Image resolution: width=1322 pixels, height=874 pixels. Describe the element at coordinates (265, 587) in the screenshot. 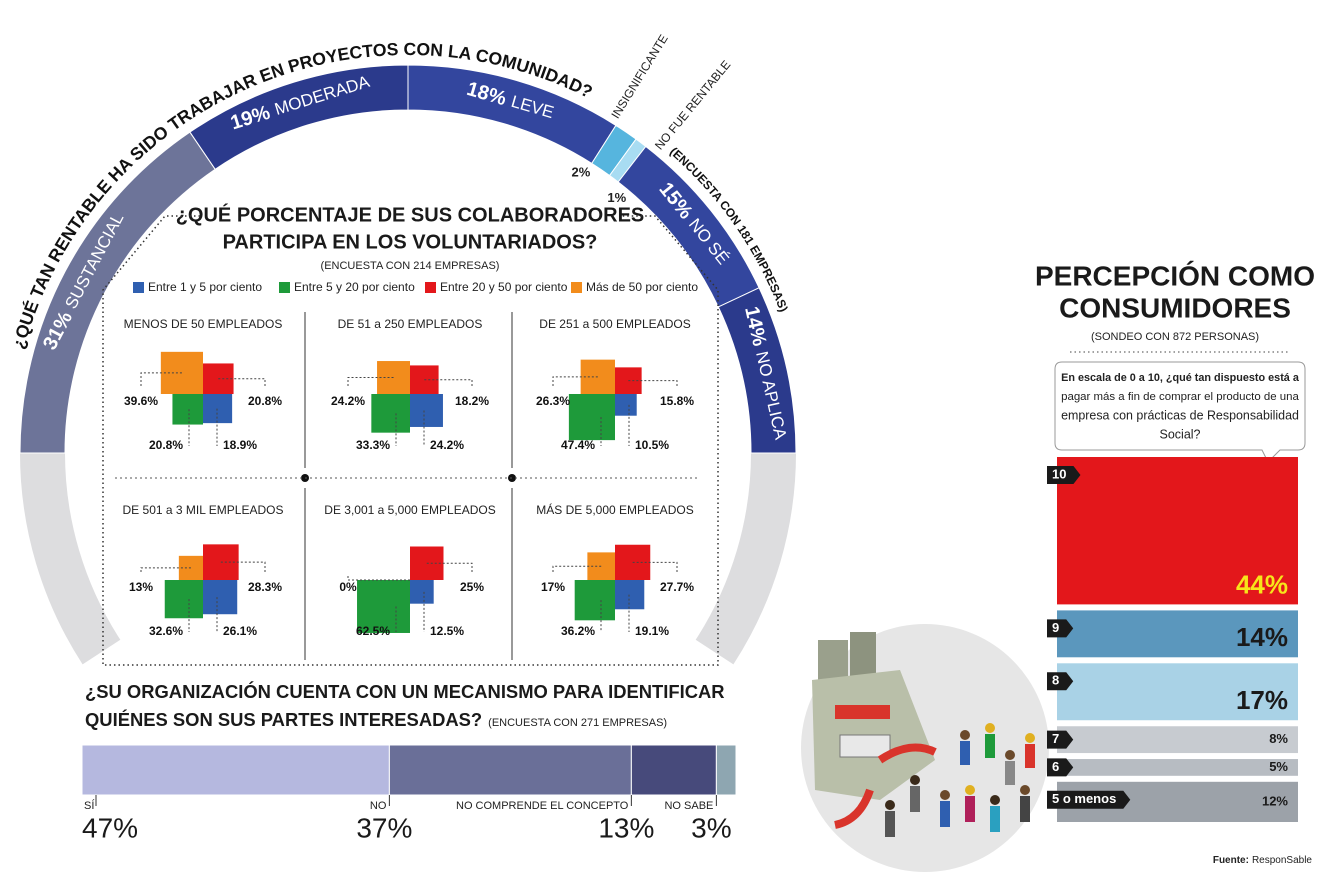

I see `value-label: 28.3%` at that location.